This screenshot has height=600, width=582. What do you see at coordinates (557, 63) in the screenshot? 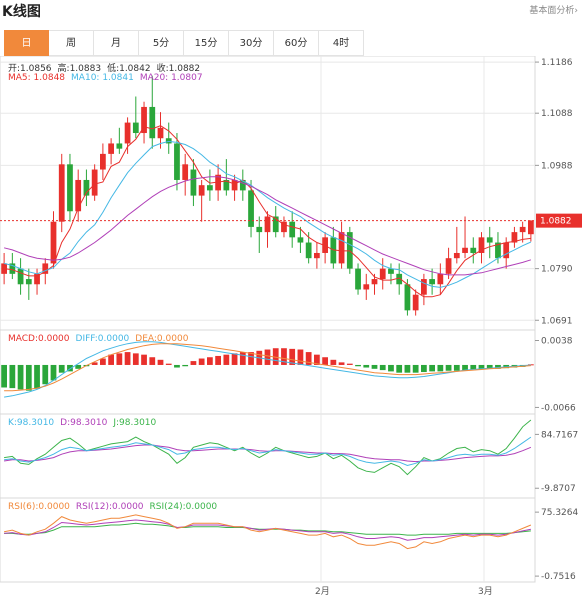
I see `price-tick-label: 1.1186` at bounding box center [557, 63].